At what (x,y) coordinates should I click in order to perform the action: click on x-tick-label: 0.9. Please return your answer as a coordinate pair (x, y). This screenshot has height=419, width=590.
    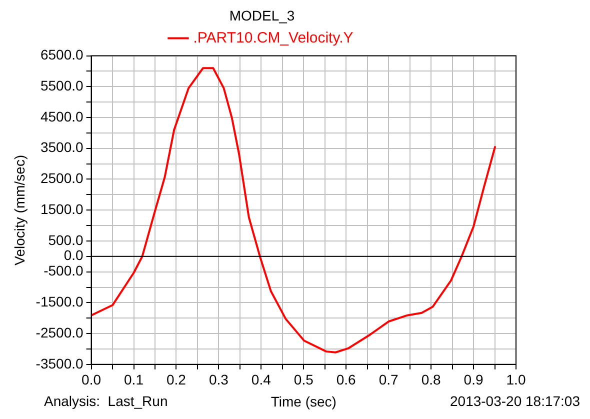
    Looking at the image, I should click on (474, 380).